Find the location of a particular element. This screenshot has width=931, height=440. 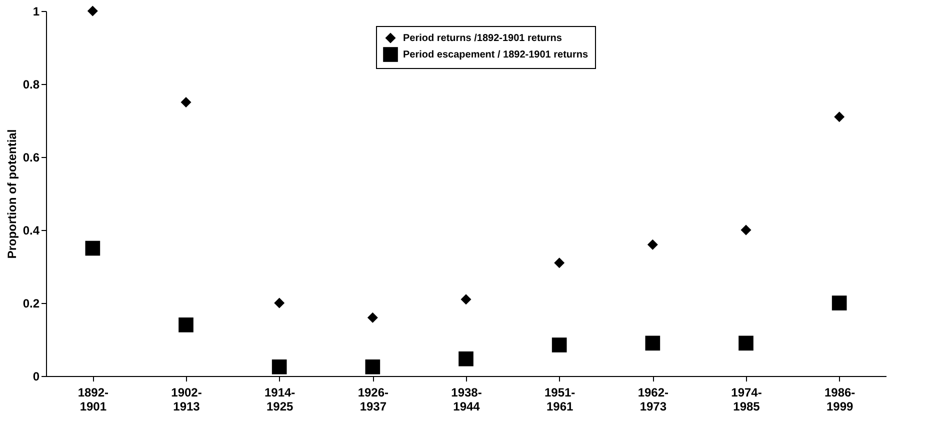

x-tick-label: 1914-1925 is located at coordinates (280, 400).